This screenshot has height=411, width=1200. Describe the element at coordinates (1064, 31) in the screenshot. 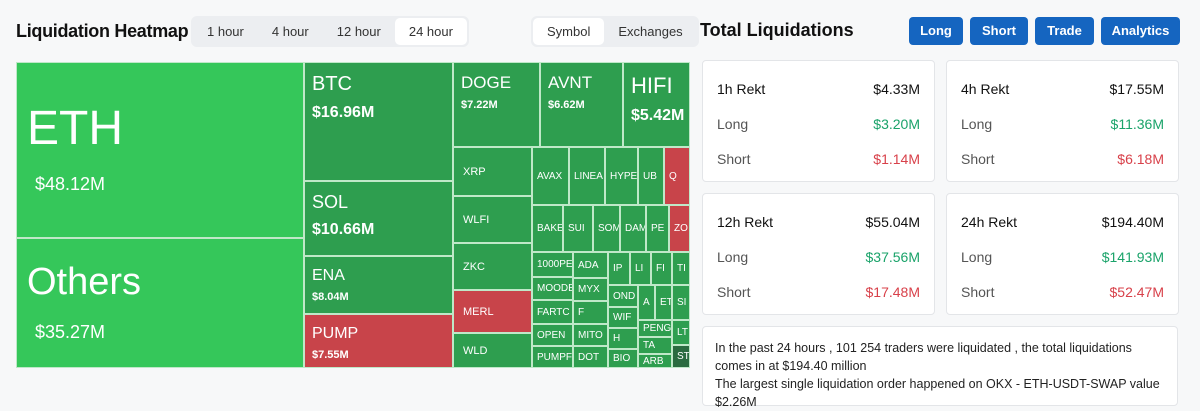

I see `trade-button: Trade` at that location.